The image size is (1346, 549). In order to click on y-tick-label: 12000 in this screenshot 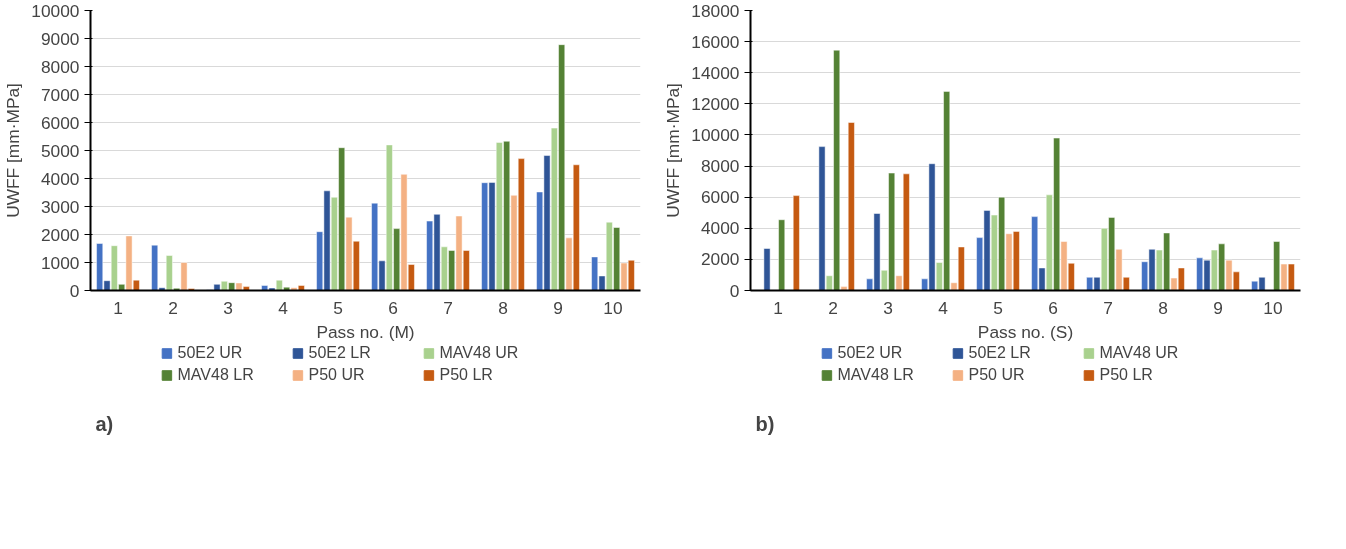, I will do `click(715, 103)`.